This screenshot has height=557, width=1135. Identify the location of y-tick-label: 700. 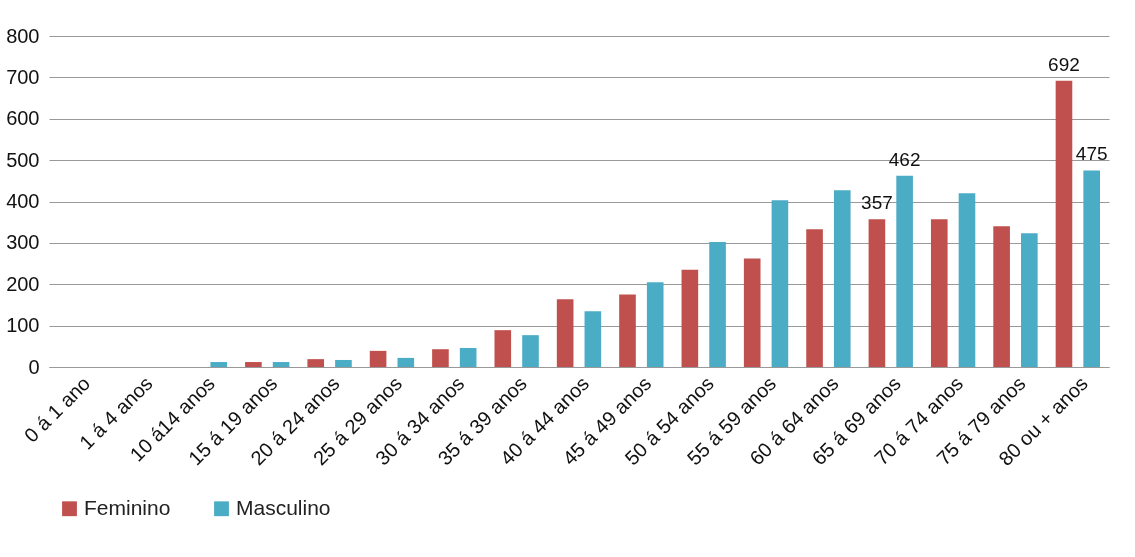
(23, 76).